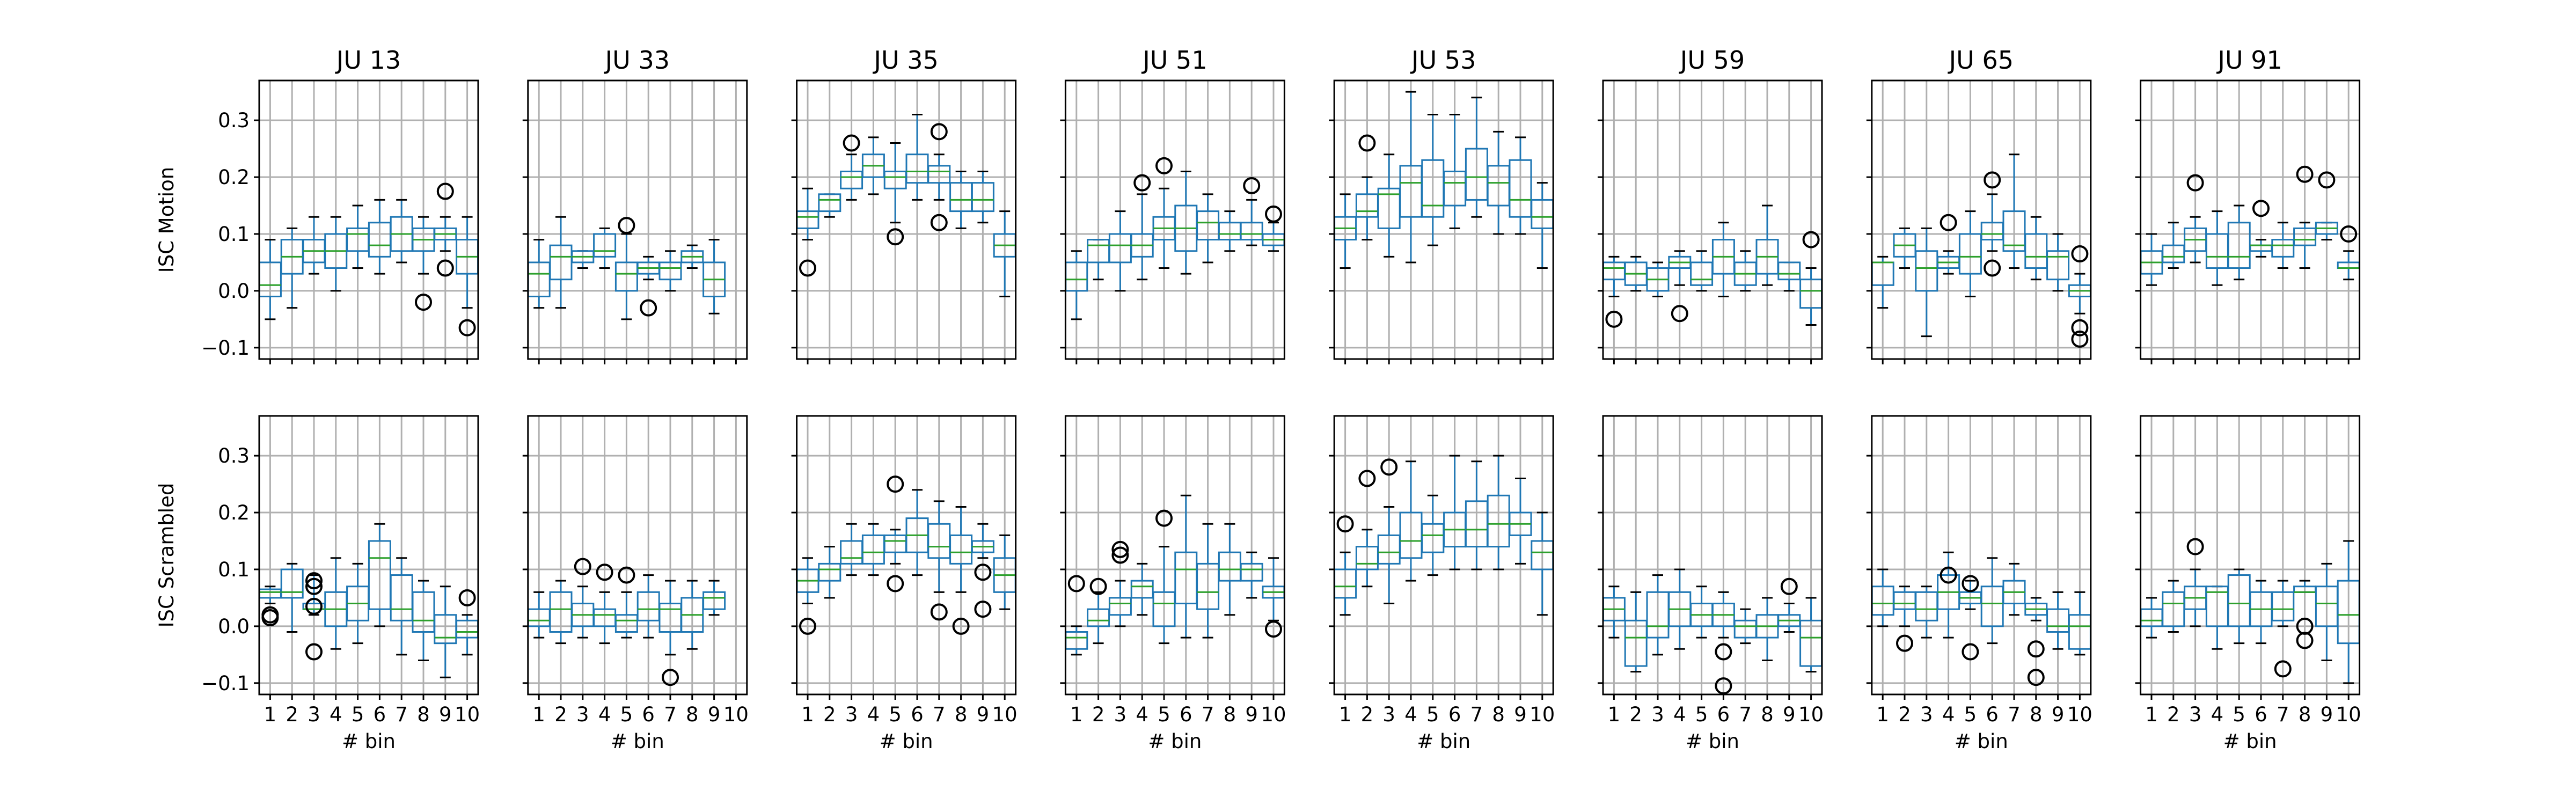  Describe the element at coordinates (1979, 584) in the screenshot. I see `panel-15: 1 2 3 4 5 6 7 8 9 10 # bin` at that location.